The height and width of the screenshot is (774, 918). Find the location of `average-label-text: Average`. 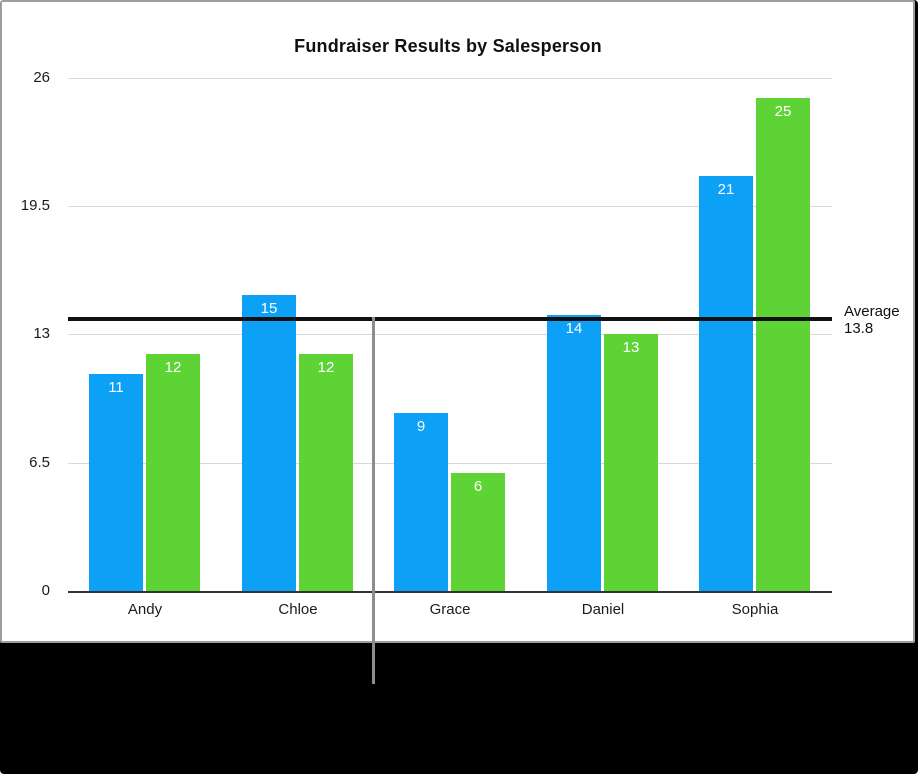

average-label-text: Average is located at coordinates (872, 311).